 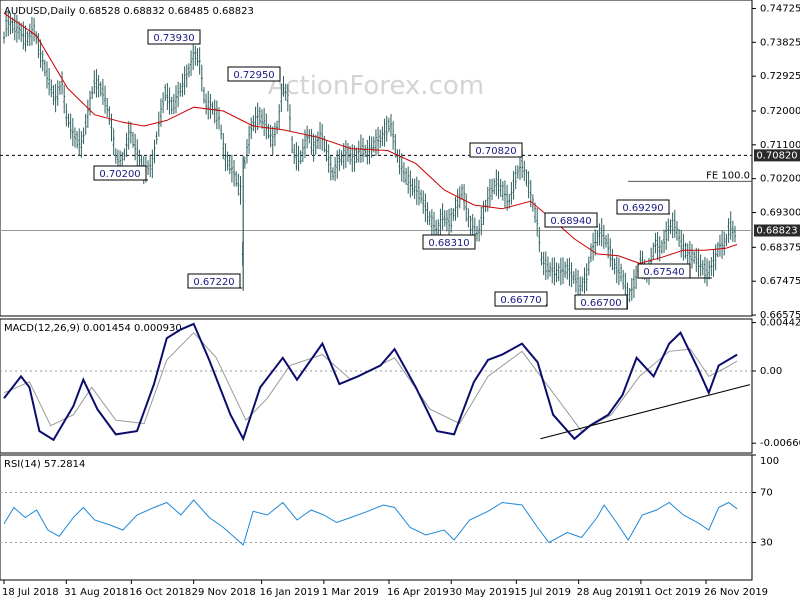 I want to click on price-y-tick-label: 0.74725, so click(x=780, y=8).